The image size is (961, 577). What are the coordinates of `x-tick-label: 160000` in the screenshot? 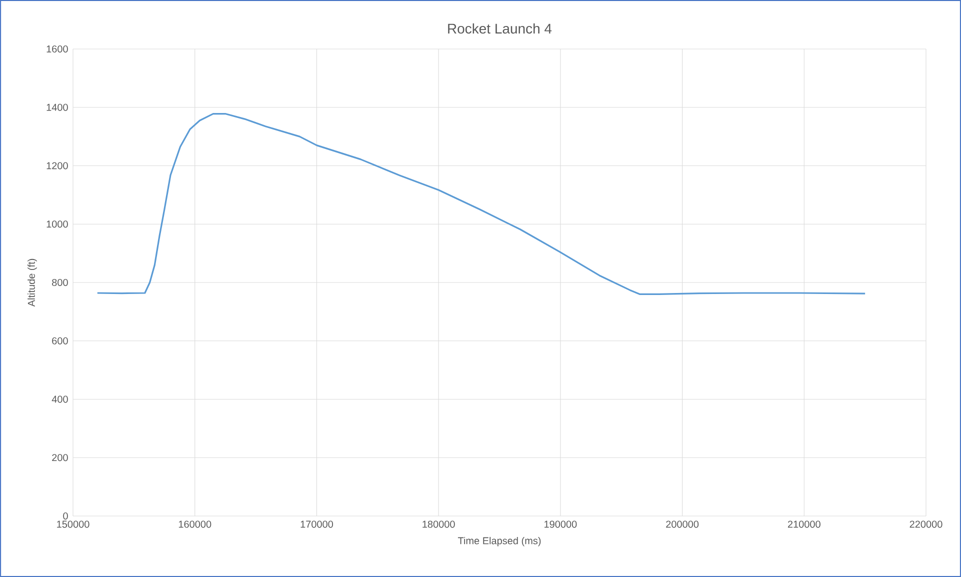 It's located at (195, 524).